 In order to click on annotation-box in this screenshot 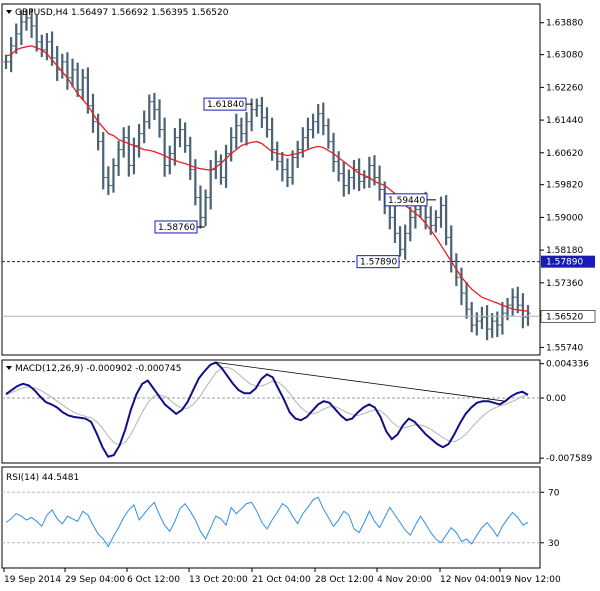, I will do `click(378, 262)`.